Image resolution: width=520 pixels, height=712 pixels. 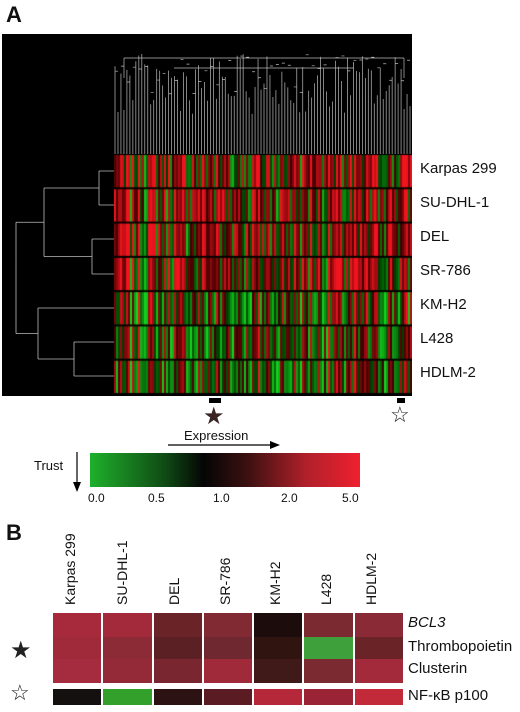 I want to click on cluster-bar-open, so click(x=401, y=400).